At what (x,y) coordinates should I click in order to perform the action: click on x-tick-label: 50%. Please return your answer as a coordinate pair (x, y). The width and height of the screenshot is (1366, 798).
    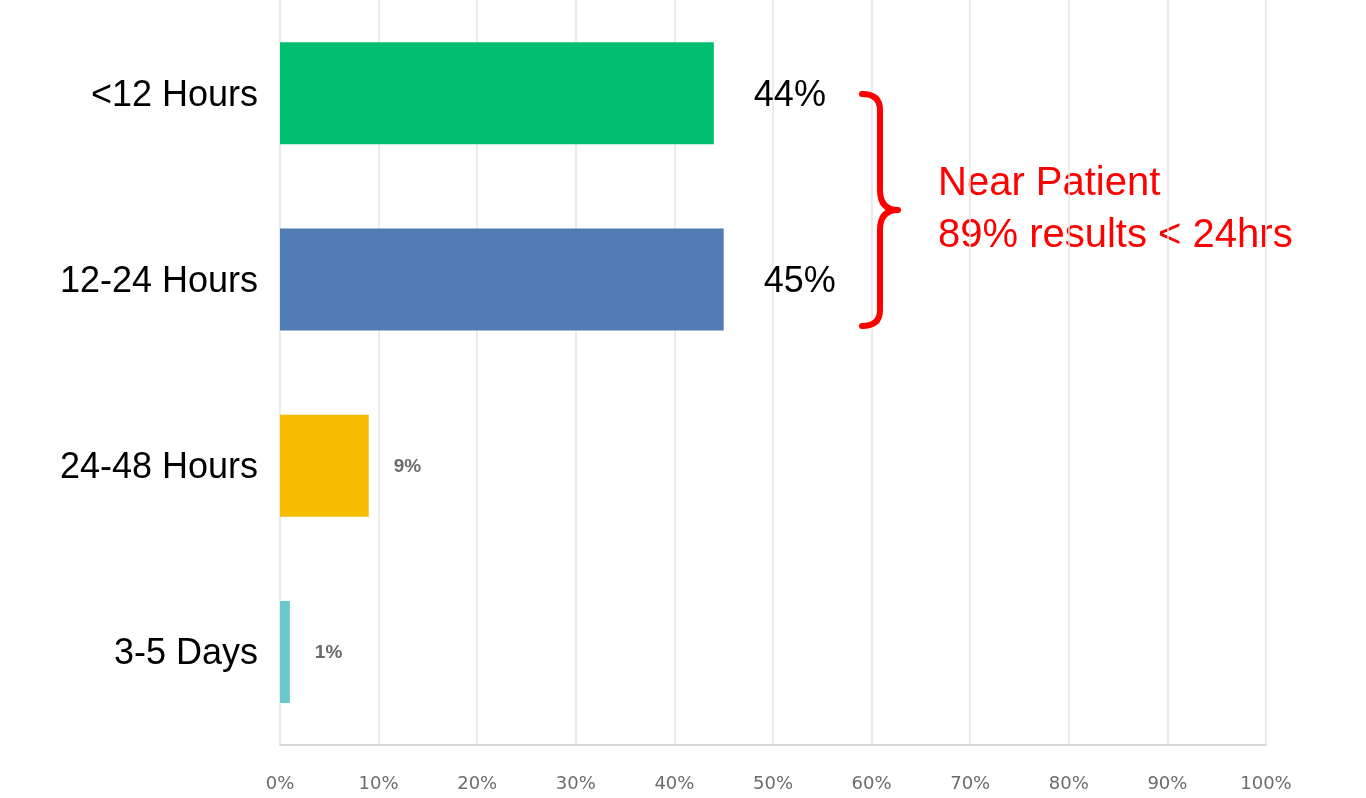
    Looking at the image, I should click on (773, 782).